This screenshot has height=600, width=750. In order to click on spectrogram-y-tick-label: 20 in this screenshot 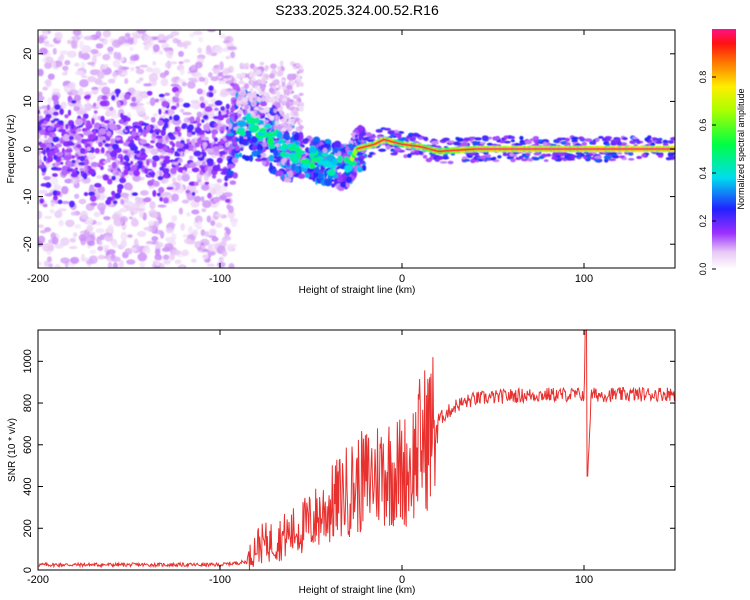, I will do `click(28, 54)`.